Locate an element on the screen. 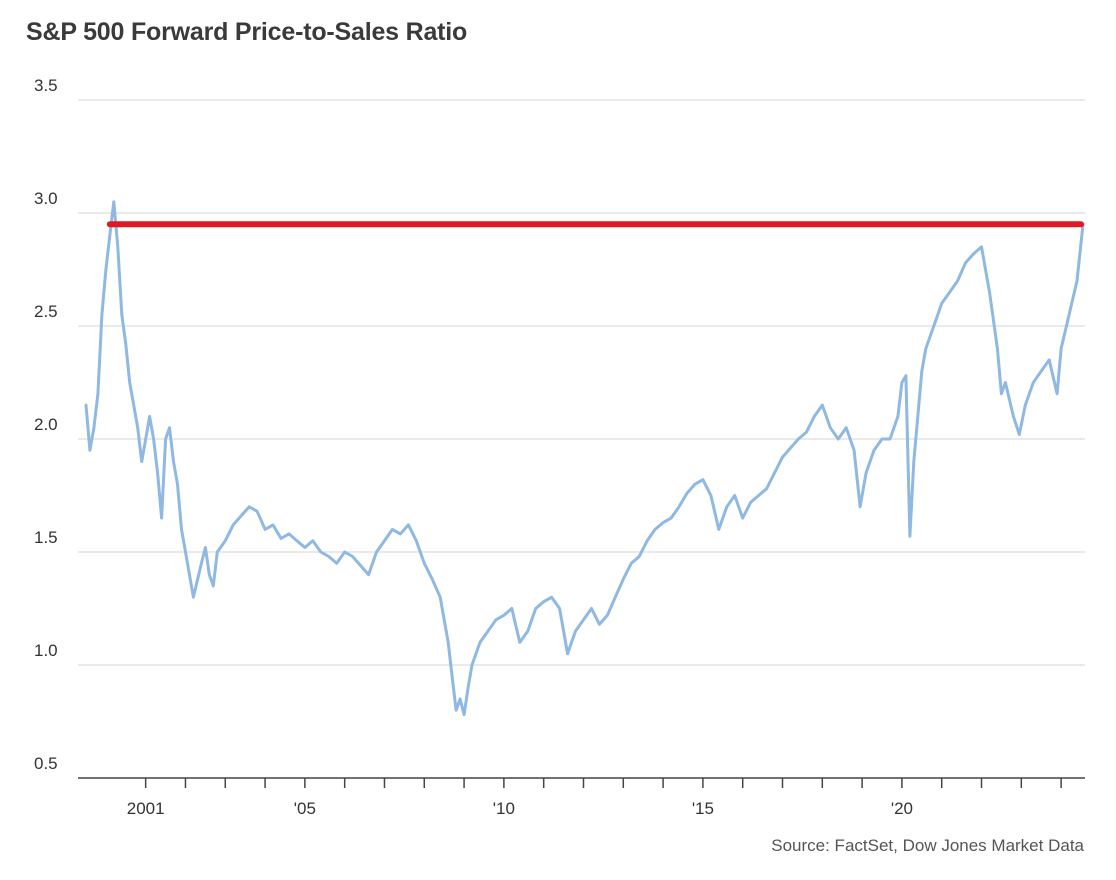 Image resolution: width=1116 pixels, height=880 pixels. y-axis-ticks: 0.5 1.0 1.5 2.0 2.5 3.0 3.5 is located at coordinates (46, 424).